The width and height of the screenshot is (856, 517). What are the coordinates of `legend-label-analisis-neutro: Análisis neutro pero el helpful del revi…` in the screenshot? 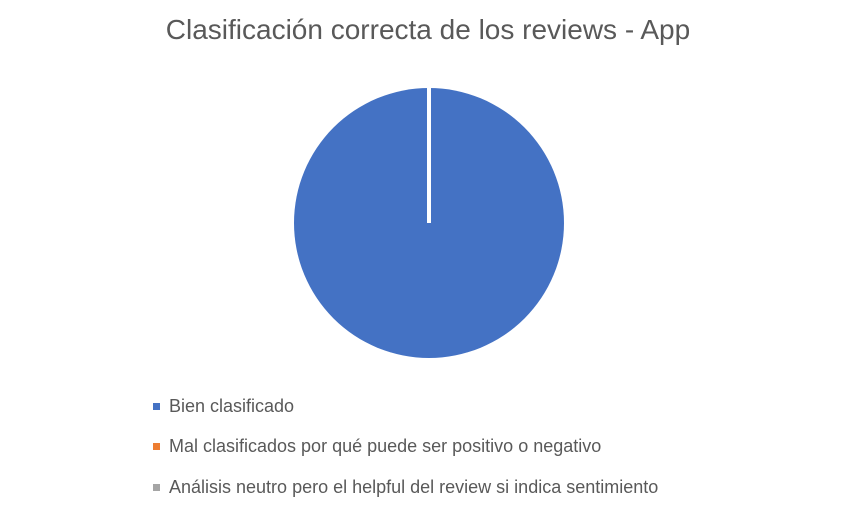 It's located at (414, 486).